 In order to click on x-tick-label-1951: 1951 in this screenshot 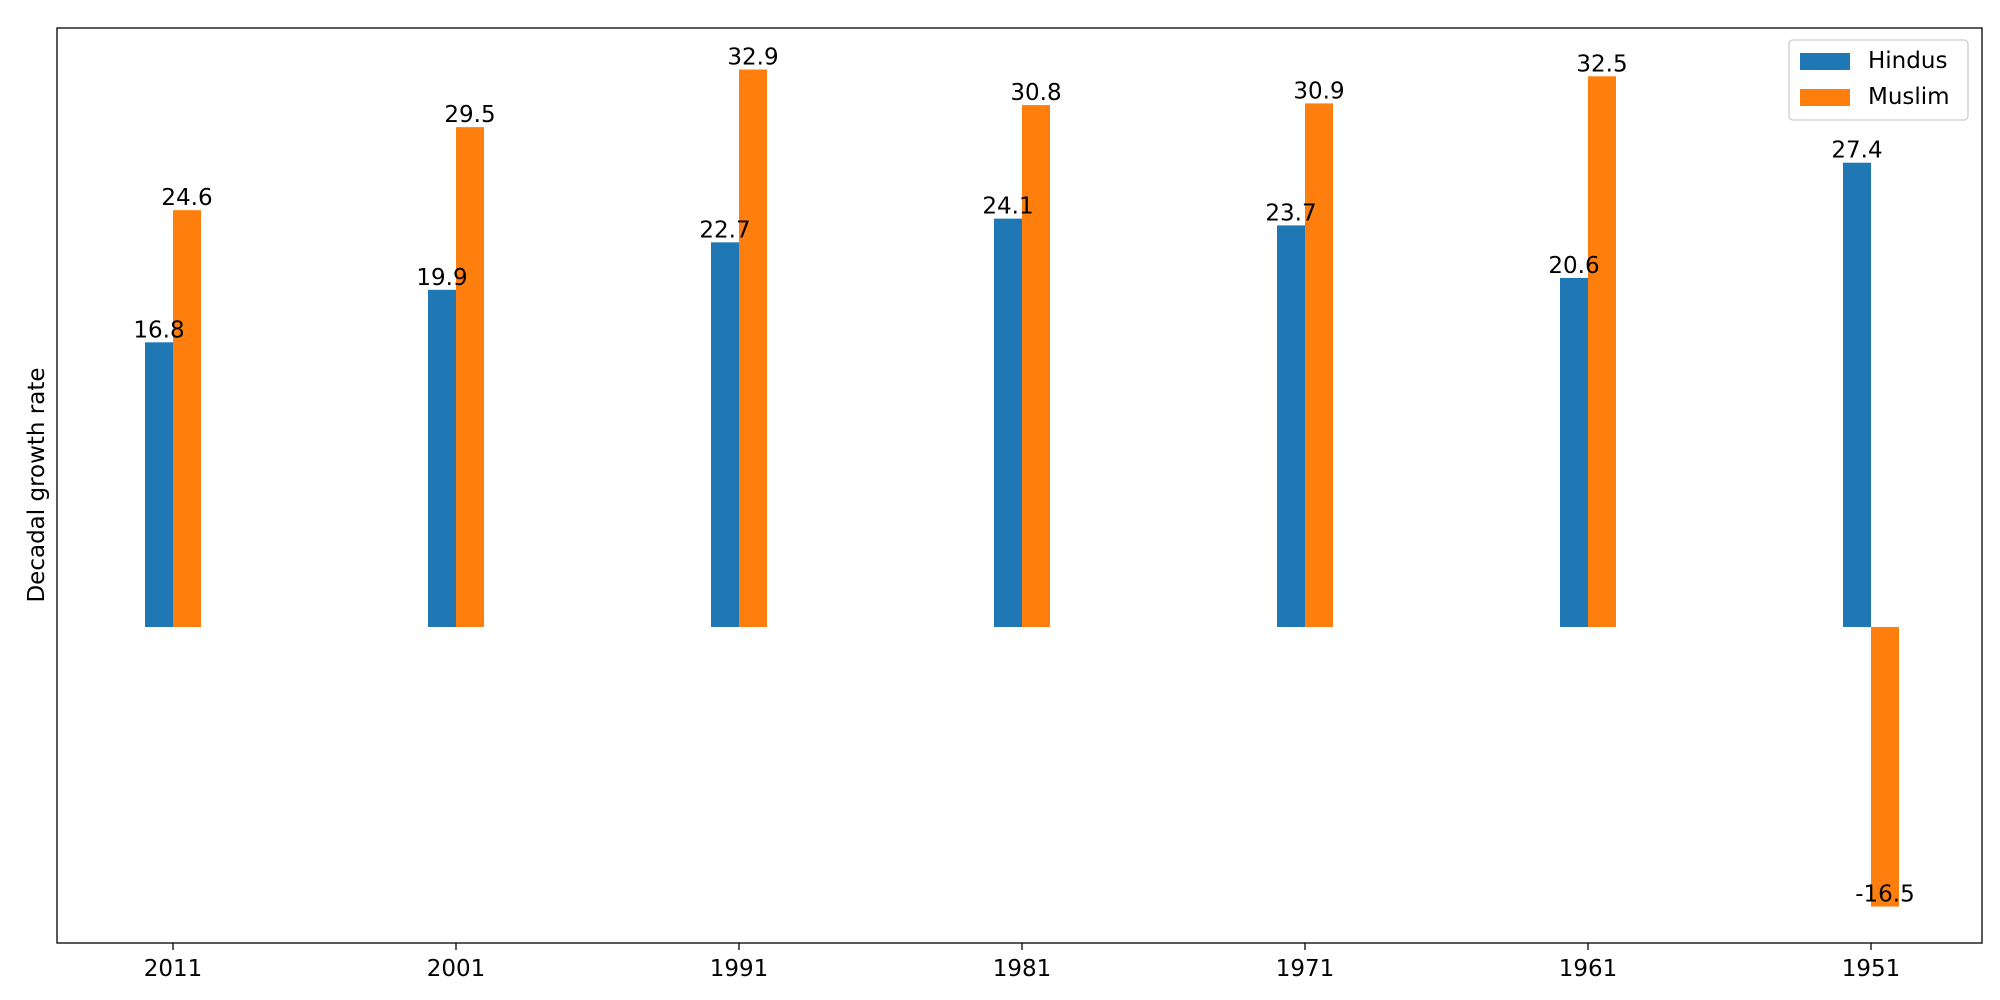, I will do `click(1871, 969)`.